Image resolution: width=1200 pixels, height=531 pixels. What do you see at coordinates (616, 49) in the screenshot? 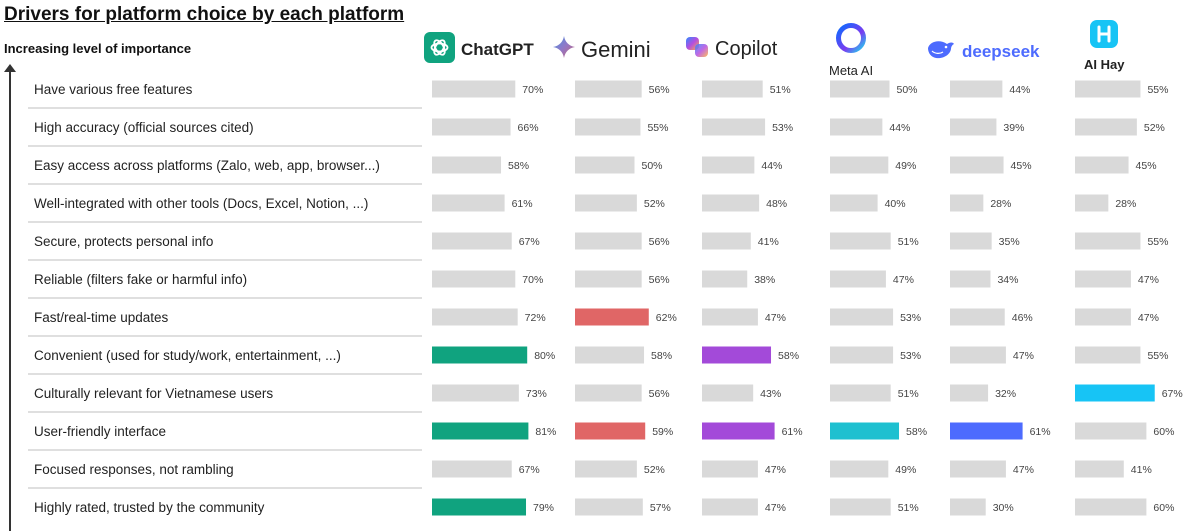
I see `platform-name-gemini: Gemini` at bounding box center [616, 49].